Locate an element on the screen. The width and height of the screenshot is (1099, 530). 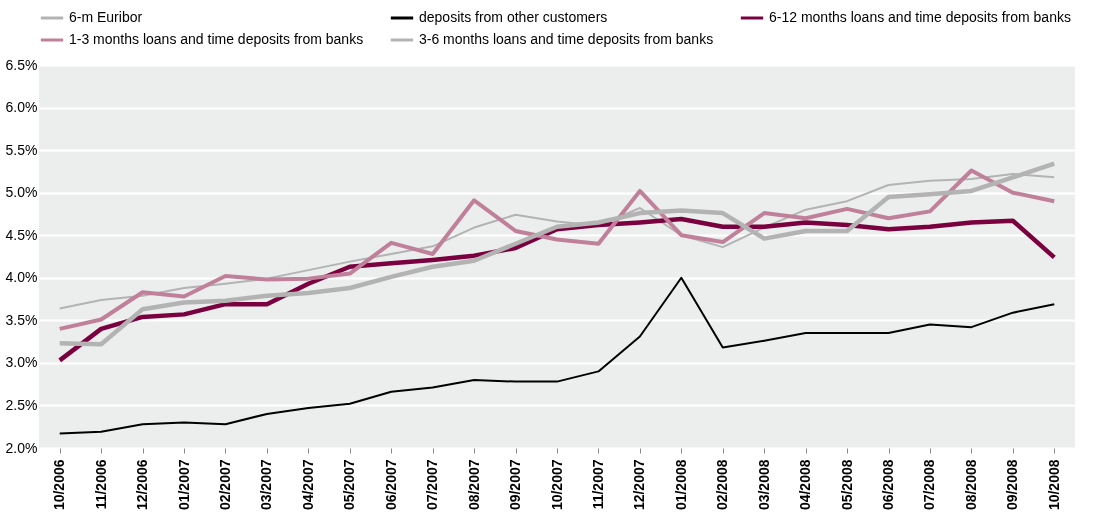
x-tick-label: 02/2007 is located at coordinates (224, 485).